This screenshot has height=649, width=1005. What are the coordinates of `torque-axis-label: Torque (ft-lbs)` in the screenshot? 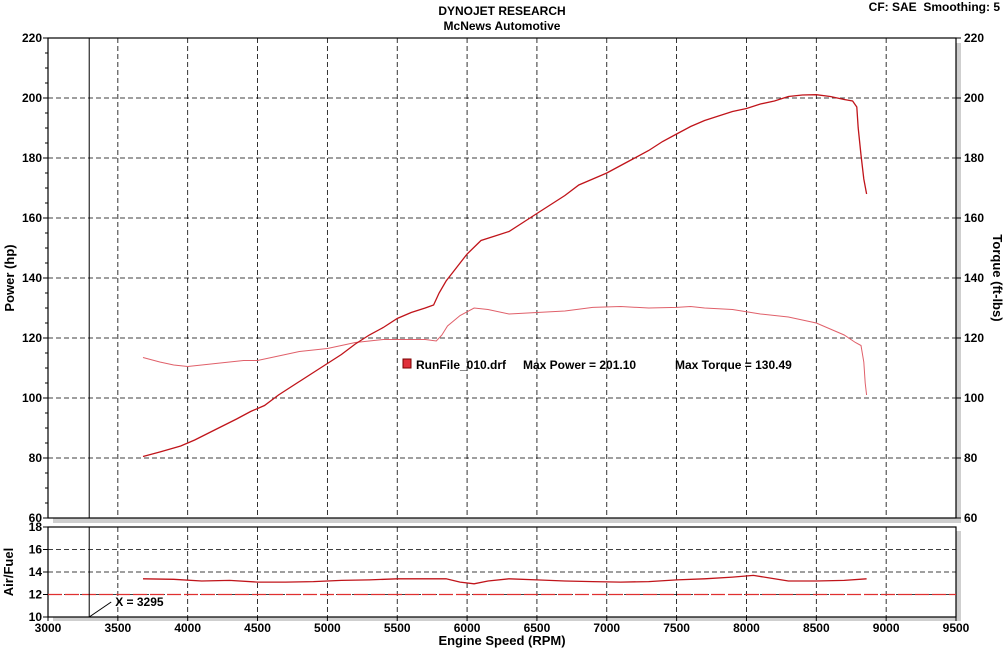 It's located at (997, 277).